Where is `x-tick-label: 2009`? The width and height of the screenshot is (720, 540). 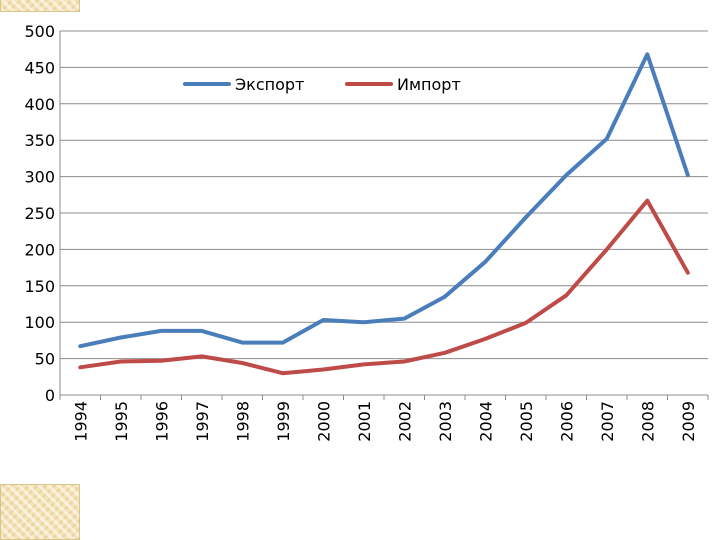 x-tick-label: 2009 is located at coordinates (688, 421).